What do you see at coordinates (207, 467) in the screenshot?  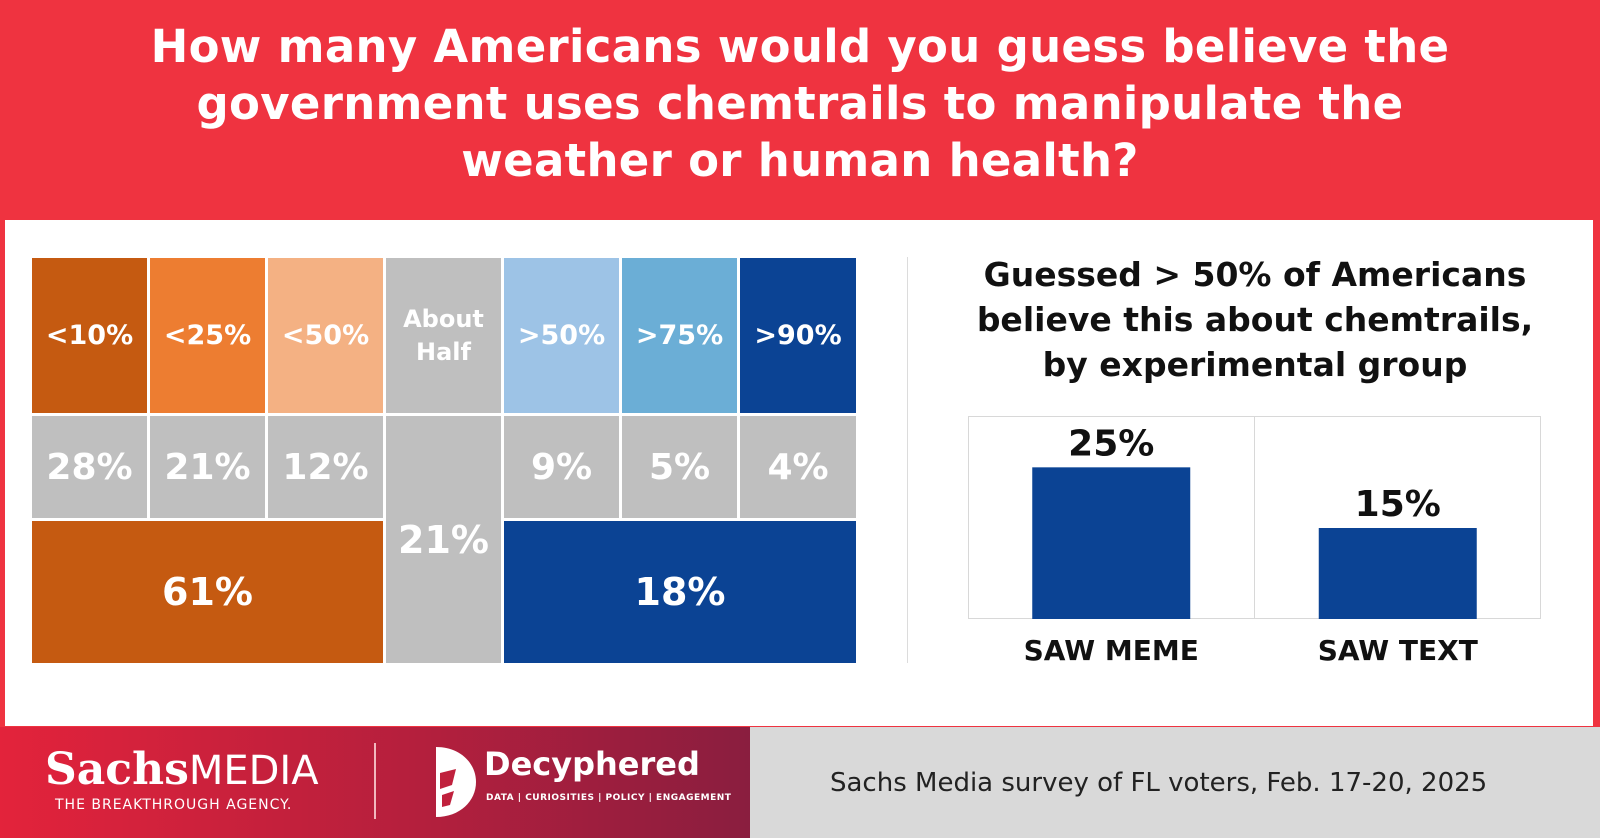 I see `value-cell-lt25: 21%` at bounding box center [207, 467].